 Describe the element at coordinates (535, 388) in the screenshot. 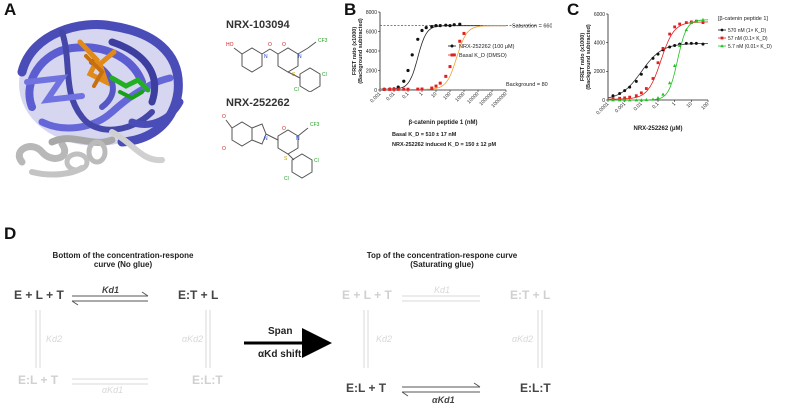

I see `right-ELT2: E:L:T` at that location.